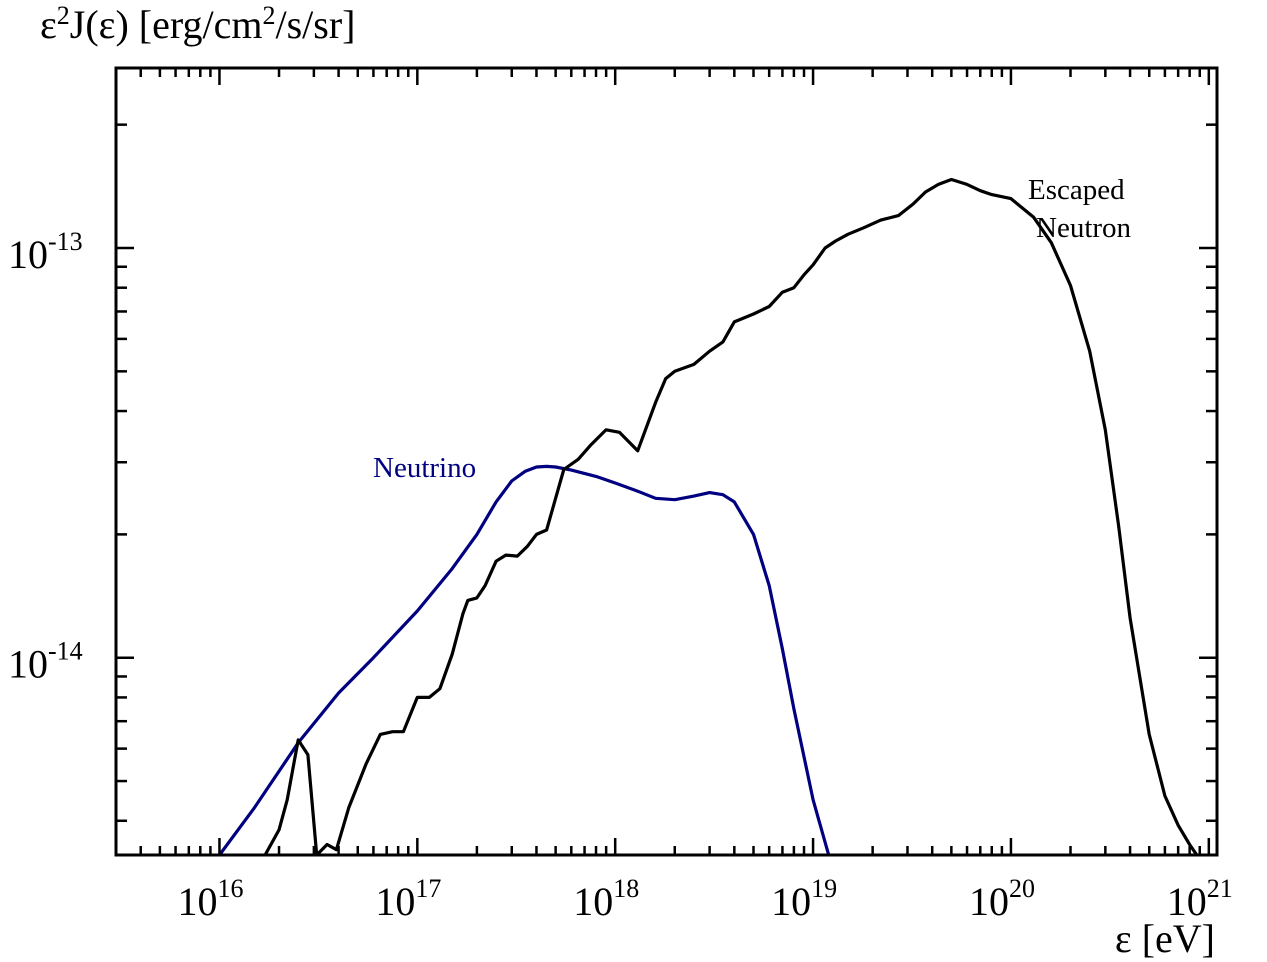 The width and height of the screenshot is (1267, 962). What do you see at coordinates (804, 899) in the screenshot?
I see `x-tick-label: 1019` at bounding box center [804, 899].